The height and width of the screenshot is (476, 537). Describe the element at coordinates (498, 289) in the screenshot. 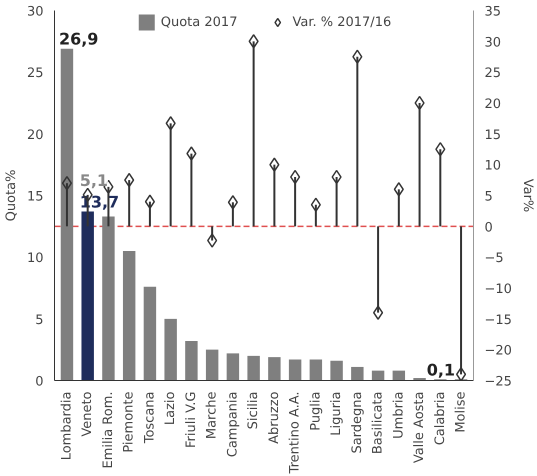

I see `y2-tick-label: −10` at that location.